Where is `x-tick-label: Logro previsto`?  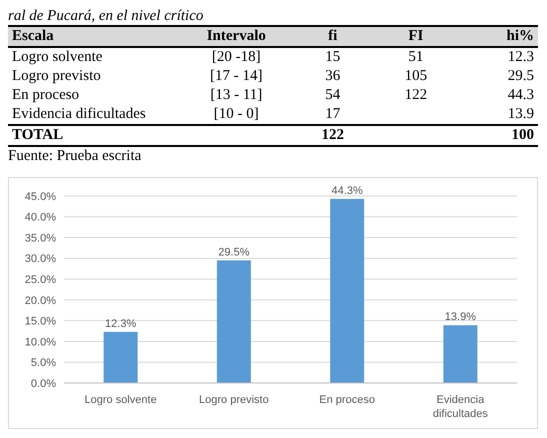
x-tick-label: Logro previsto is located at coordinates (234, 400).